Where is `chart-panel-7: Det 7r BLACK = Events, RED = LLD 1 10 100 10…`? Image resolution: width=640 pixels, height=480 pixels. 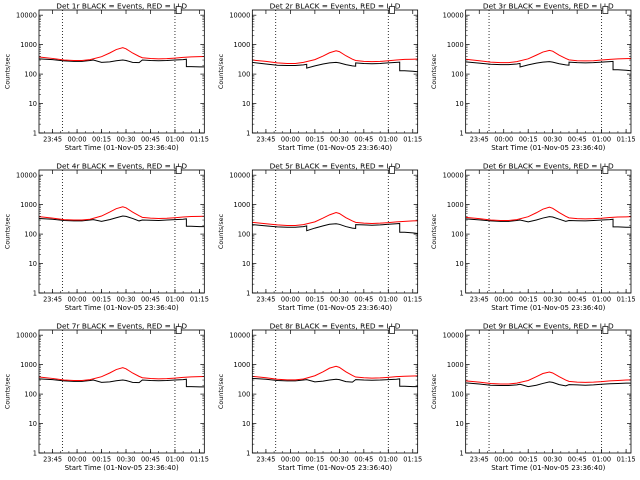 chart-panel-7: Det 7r BLACK = Events, RED = LLD 1 10 100 10… is located at coordinates (106, 397).